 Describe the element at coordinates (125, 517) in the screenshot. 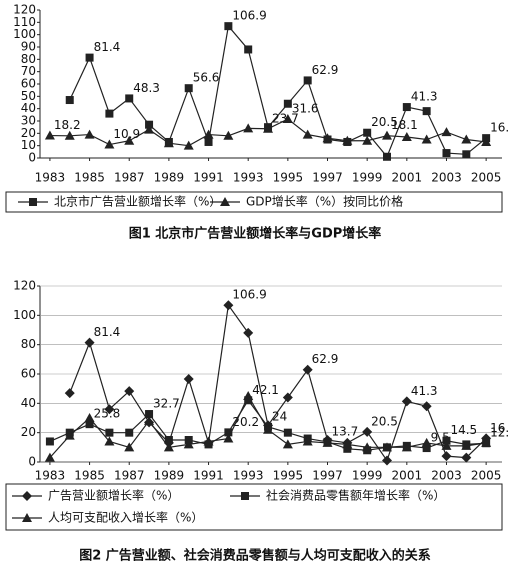

I see `legend-label: 人均可支配收入增长率（%）` at that location.